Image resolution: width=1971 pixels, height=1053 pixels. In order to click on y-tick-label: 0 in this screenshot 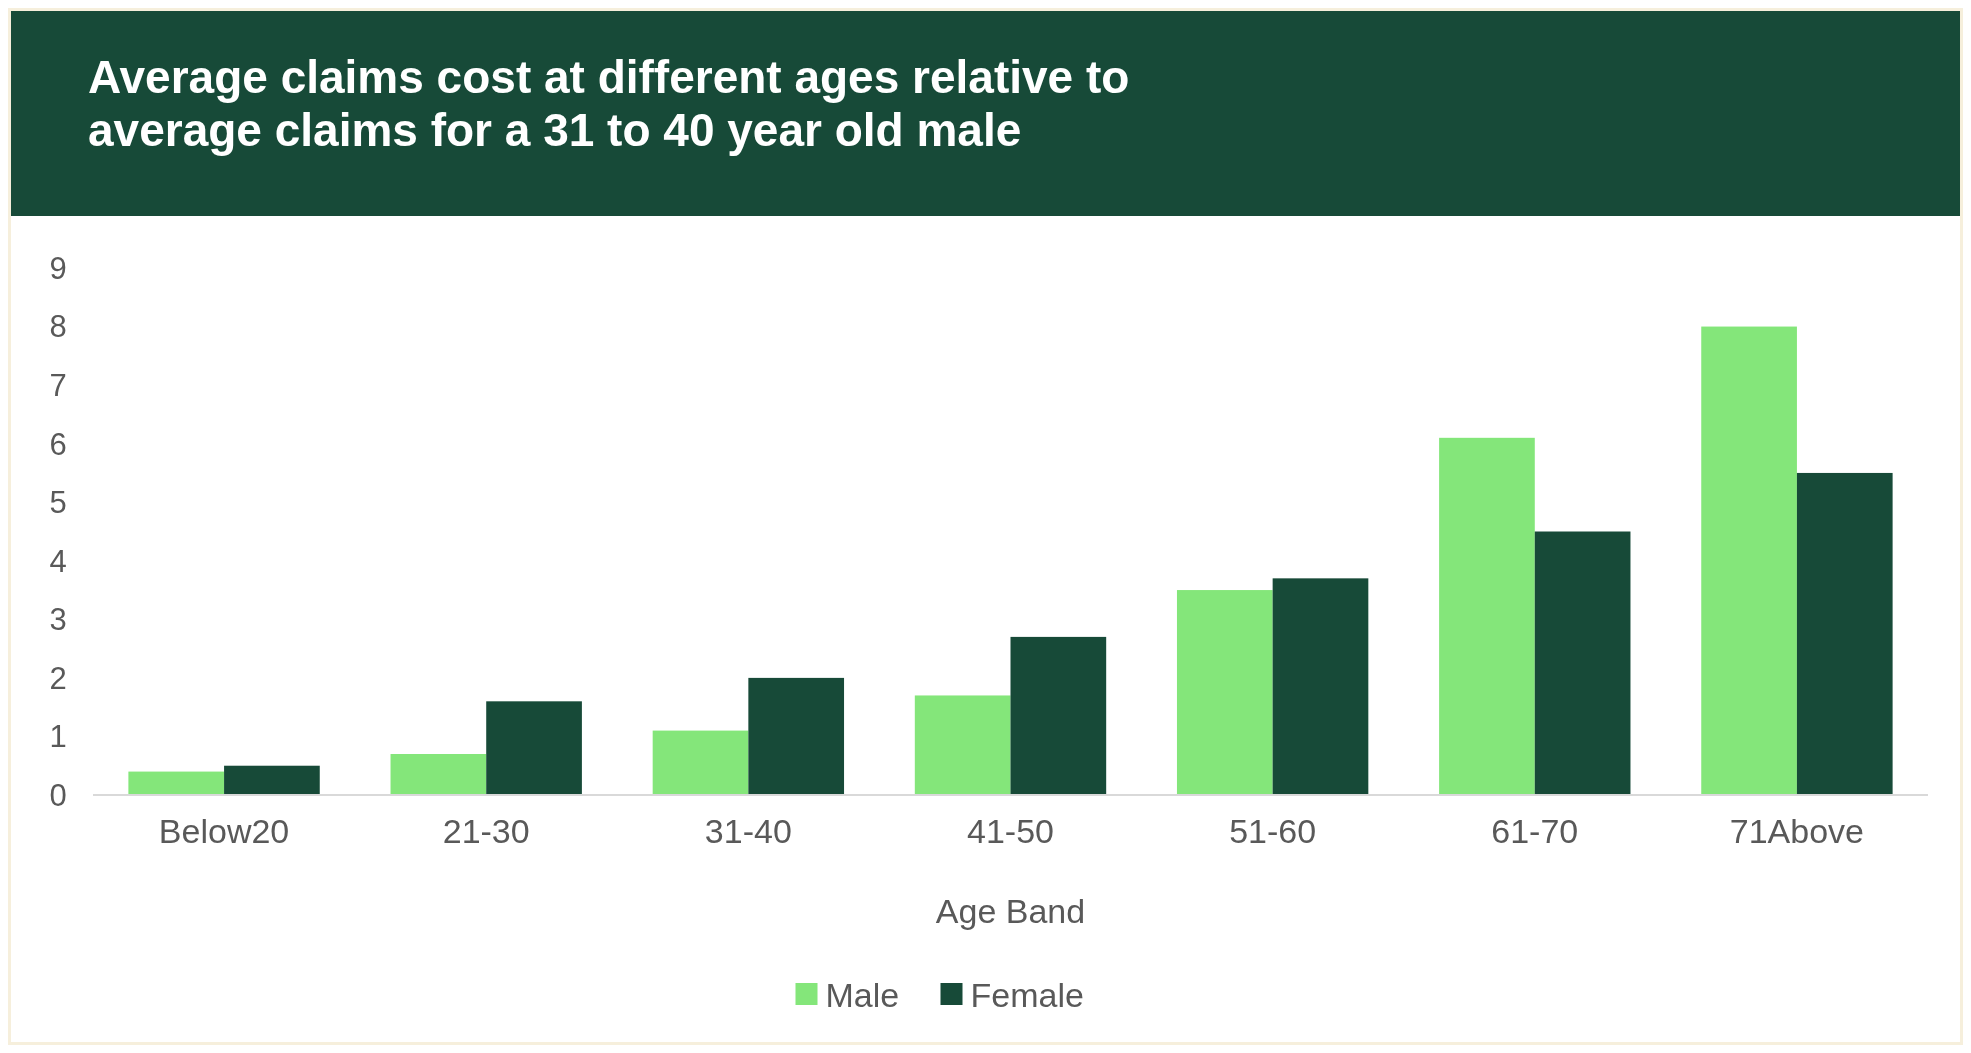, I will do `click(58, 795)`.